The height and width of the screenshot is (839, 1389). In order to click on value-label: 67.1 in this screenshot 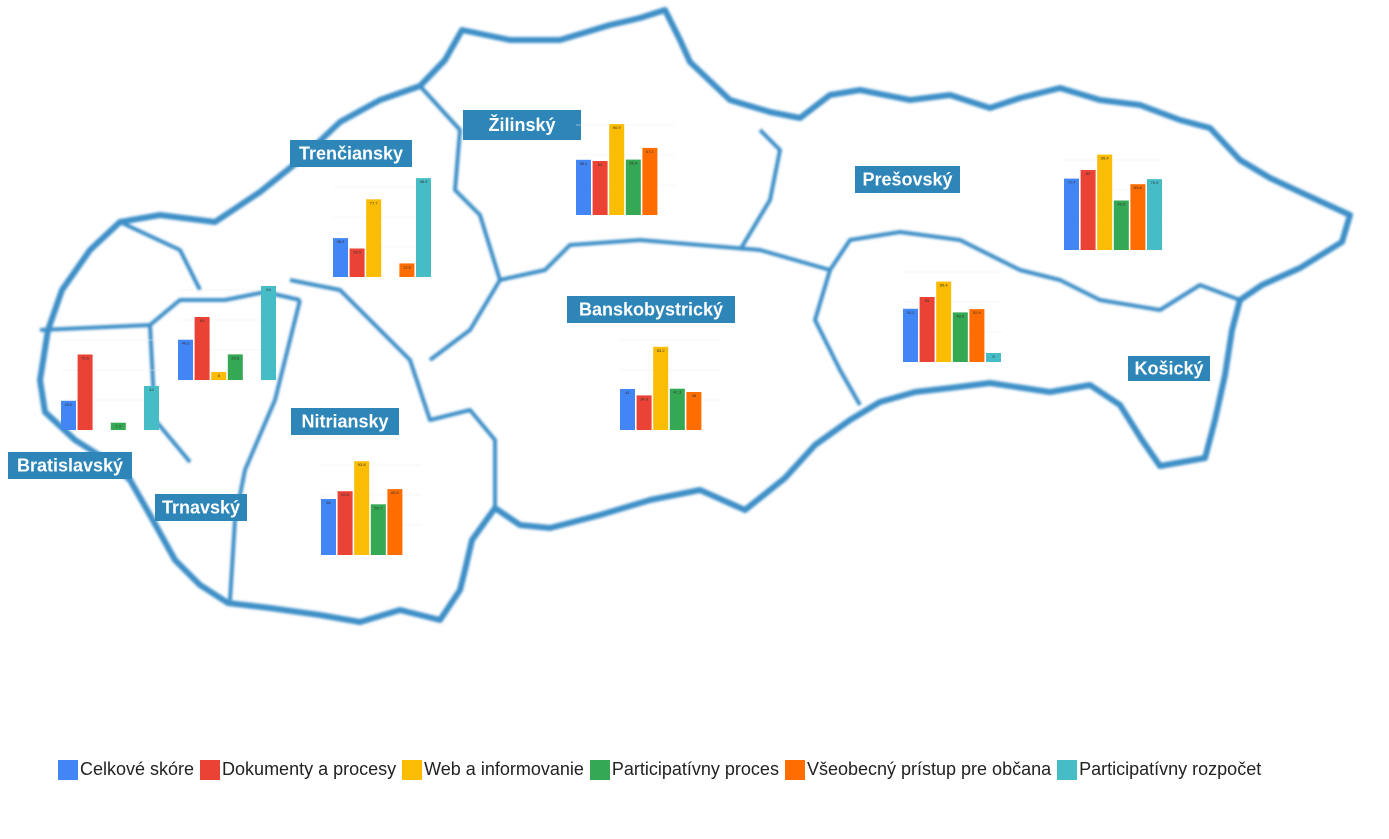, I will do `click(650, 151)`.